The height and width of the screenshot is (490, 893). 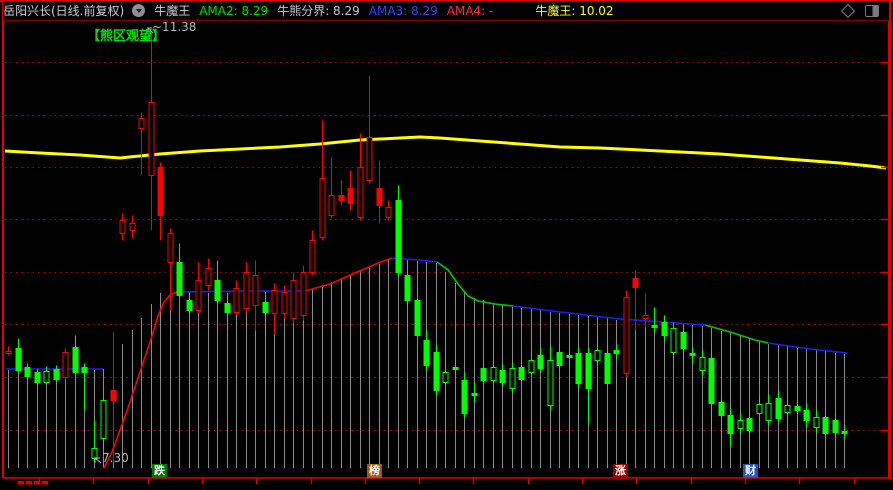 I want to click on chevron-down-icon, so click(x=139, y=10).